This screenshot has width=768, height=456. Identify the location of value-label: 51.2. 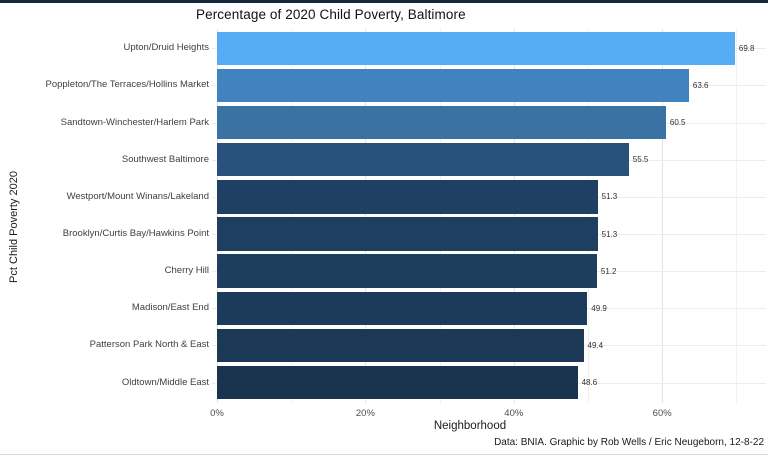
(608, 271).